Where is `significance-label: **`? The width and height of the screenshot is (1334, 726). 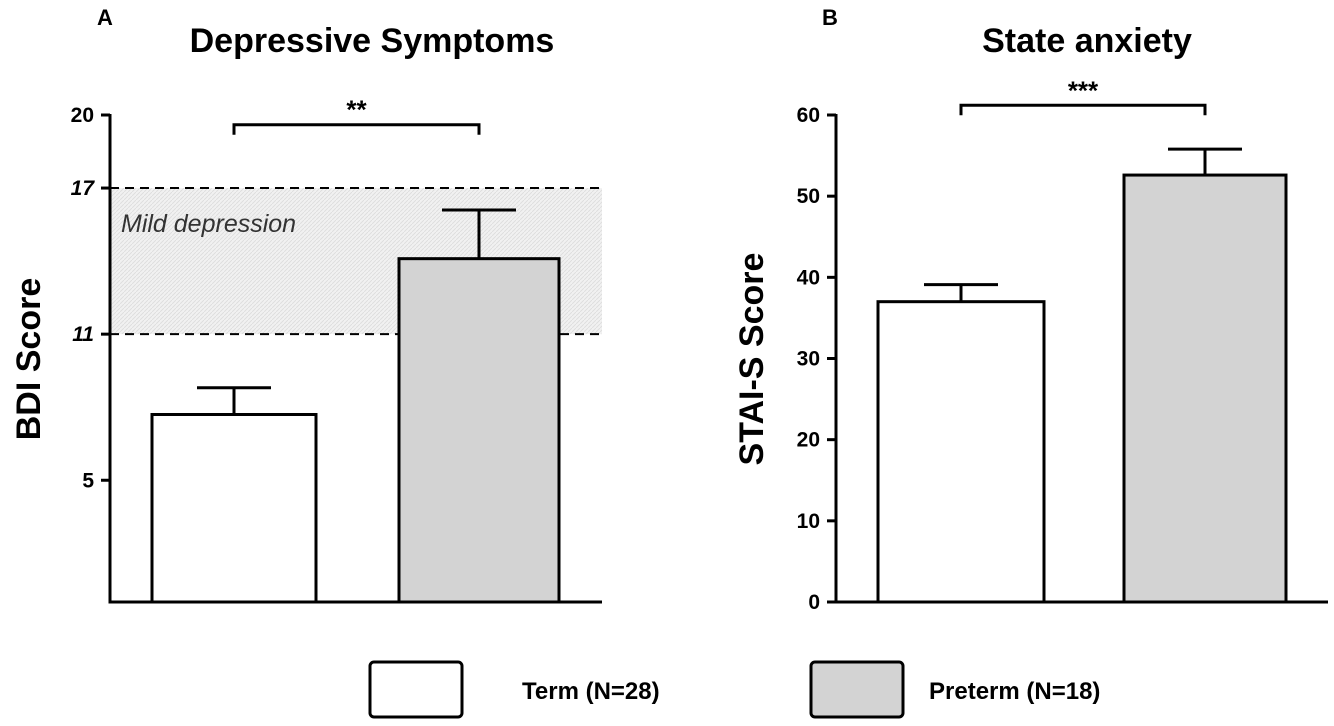
significance-label: ** is located at coordinates (356, 110).